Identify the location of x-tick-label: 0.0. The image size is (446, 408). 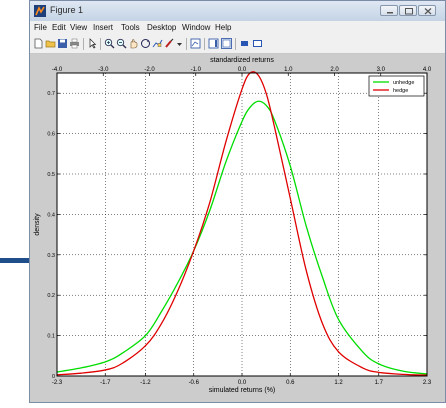
(242, 383).